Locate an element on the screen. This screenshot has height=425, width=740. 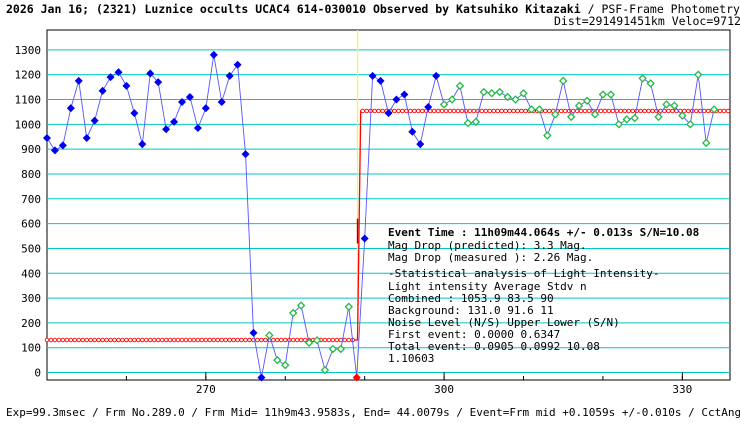
x-axis-ticks: 270 300 330 is located at coordinates (369, 384).